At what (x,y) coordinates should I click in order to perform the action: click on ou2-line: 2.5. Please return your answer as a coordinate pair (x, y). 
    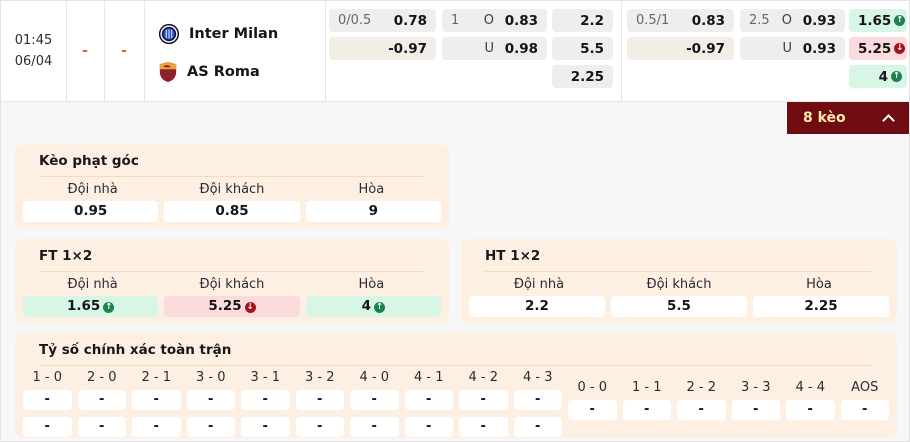
    Looking at the image, I should click on (759, 20).